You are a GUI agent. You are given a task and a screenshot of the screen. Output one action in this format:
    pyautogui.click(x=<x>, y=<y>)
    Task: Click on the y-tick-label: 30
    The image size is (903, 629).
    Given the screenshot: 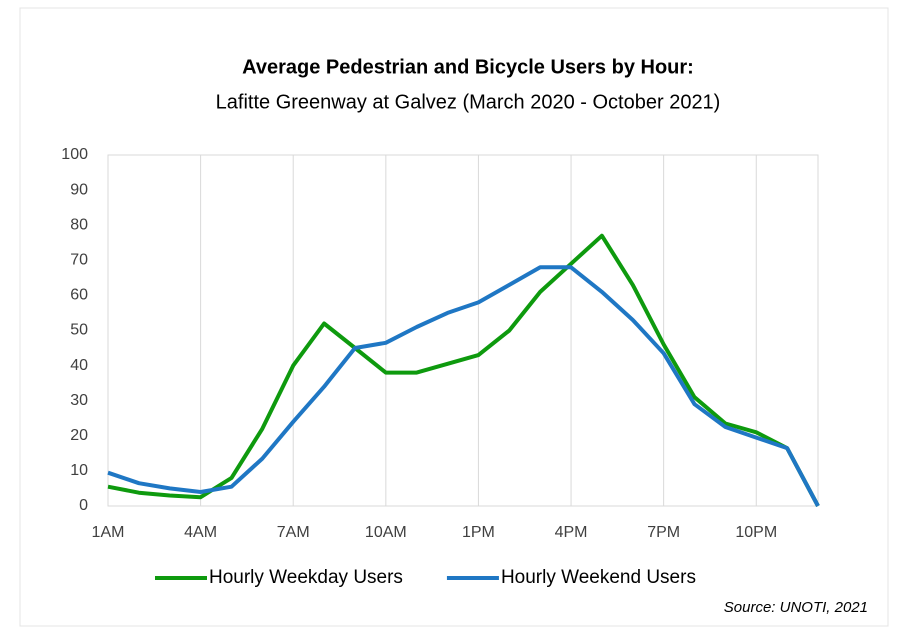 What is the action you would take?
    pyautogui.click(x=79, y=400)
    